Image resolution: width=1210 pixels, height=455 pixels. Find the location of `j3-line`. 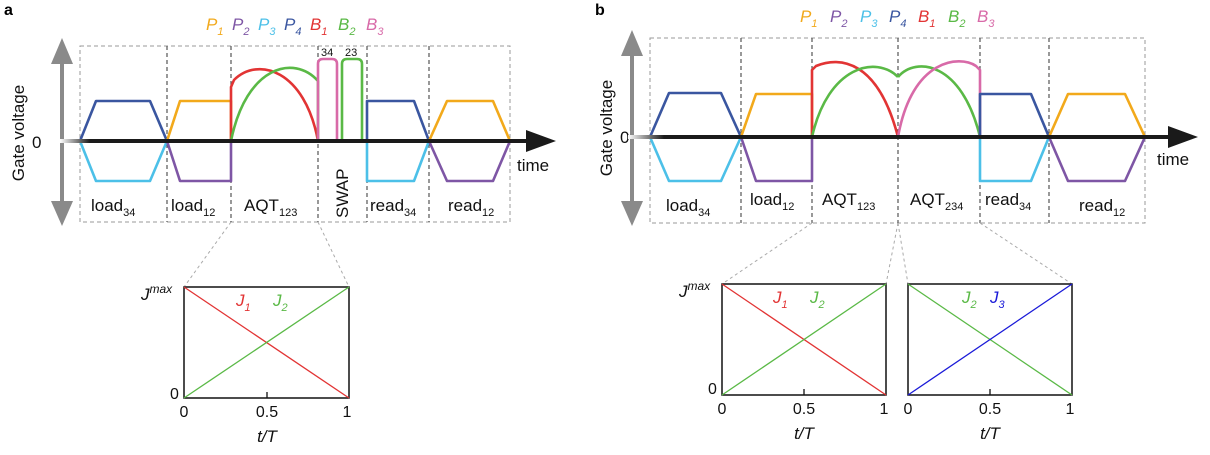

j3-line is located at coordinates (990, 339).